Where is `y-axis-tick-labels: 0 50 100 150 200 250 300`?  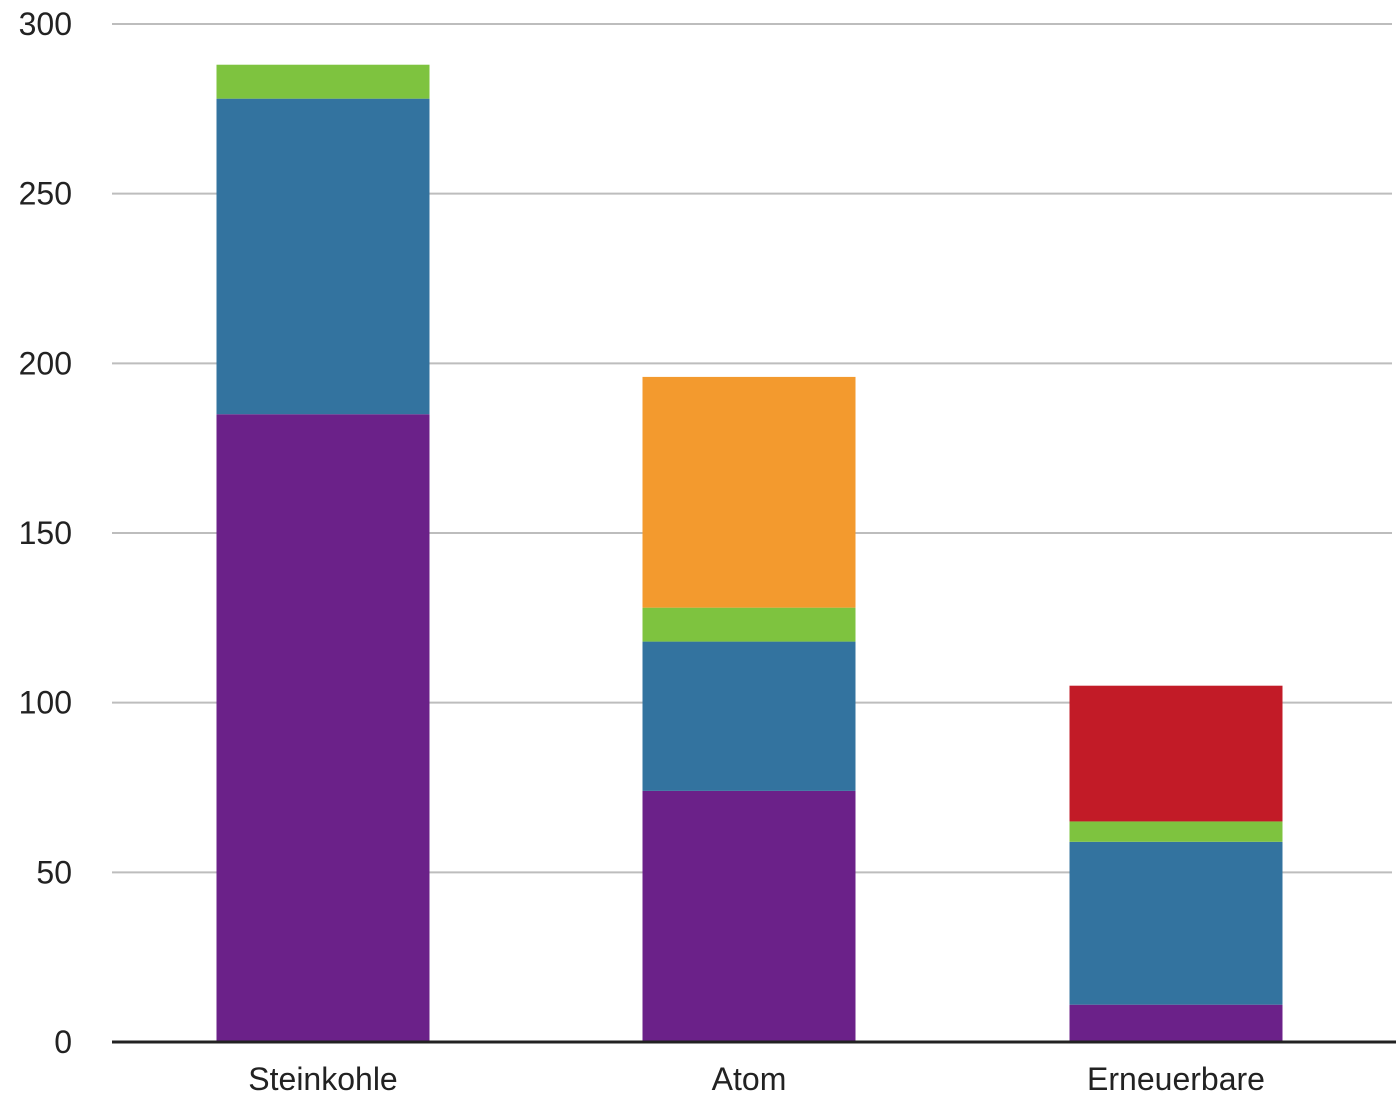 y-axis-tick-labels: 0 50 100 150 200 250 300 is located at coordinates (45, 533).